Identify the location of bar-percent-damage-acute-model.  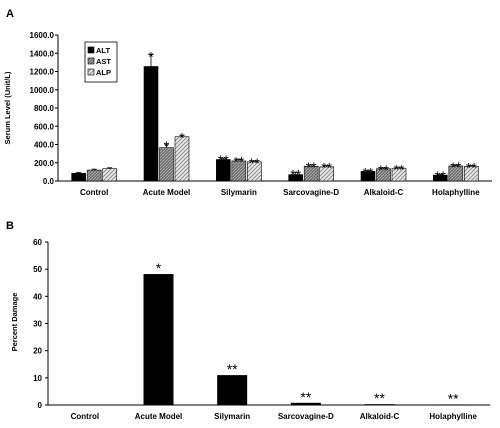
(158, 339).